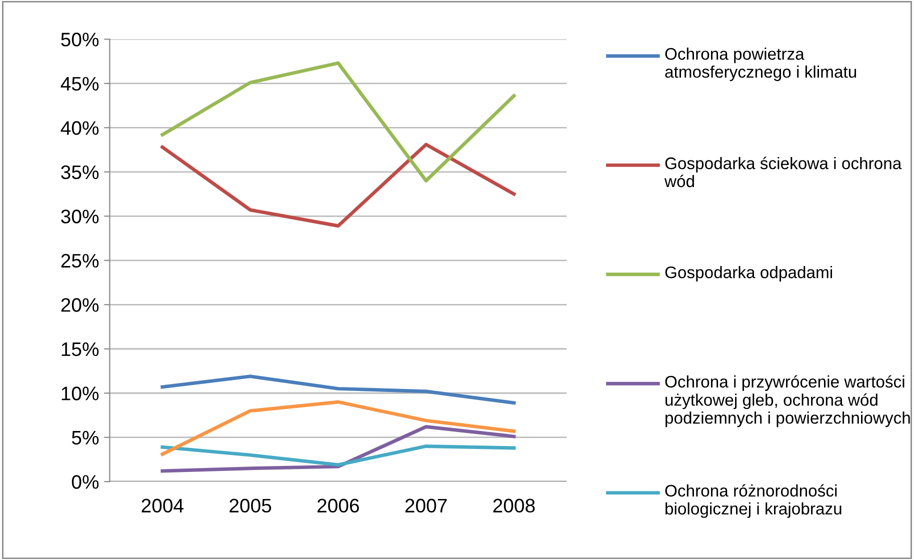  I want to click on x-tick-label: 2004, so click(163, 505).